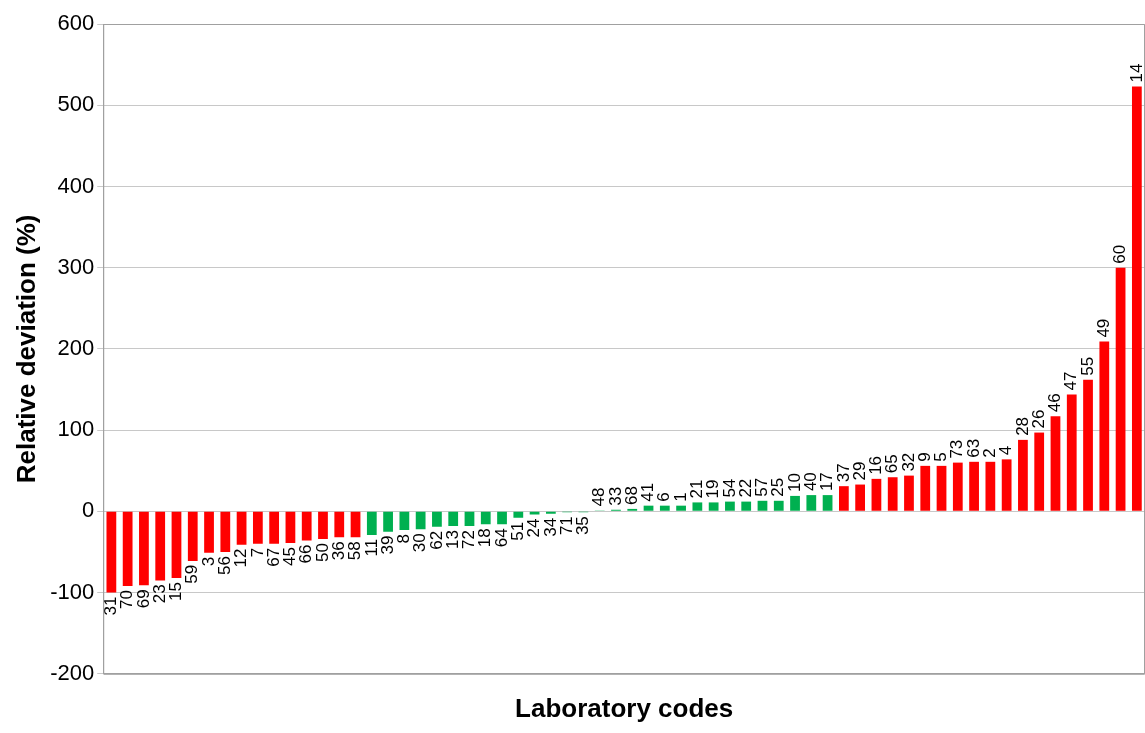 The height and width of the screenshot is (733, 1145). Describe the element at coordinates (88, 510) in the screenshot. I see `y-tick-label: 0` at that location.